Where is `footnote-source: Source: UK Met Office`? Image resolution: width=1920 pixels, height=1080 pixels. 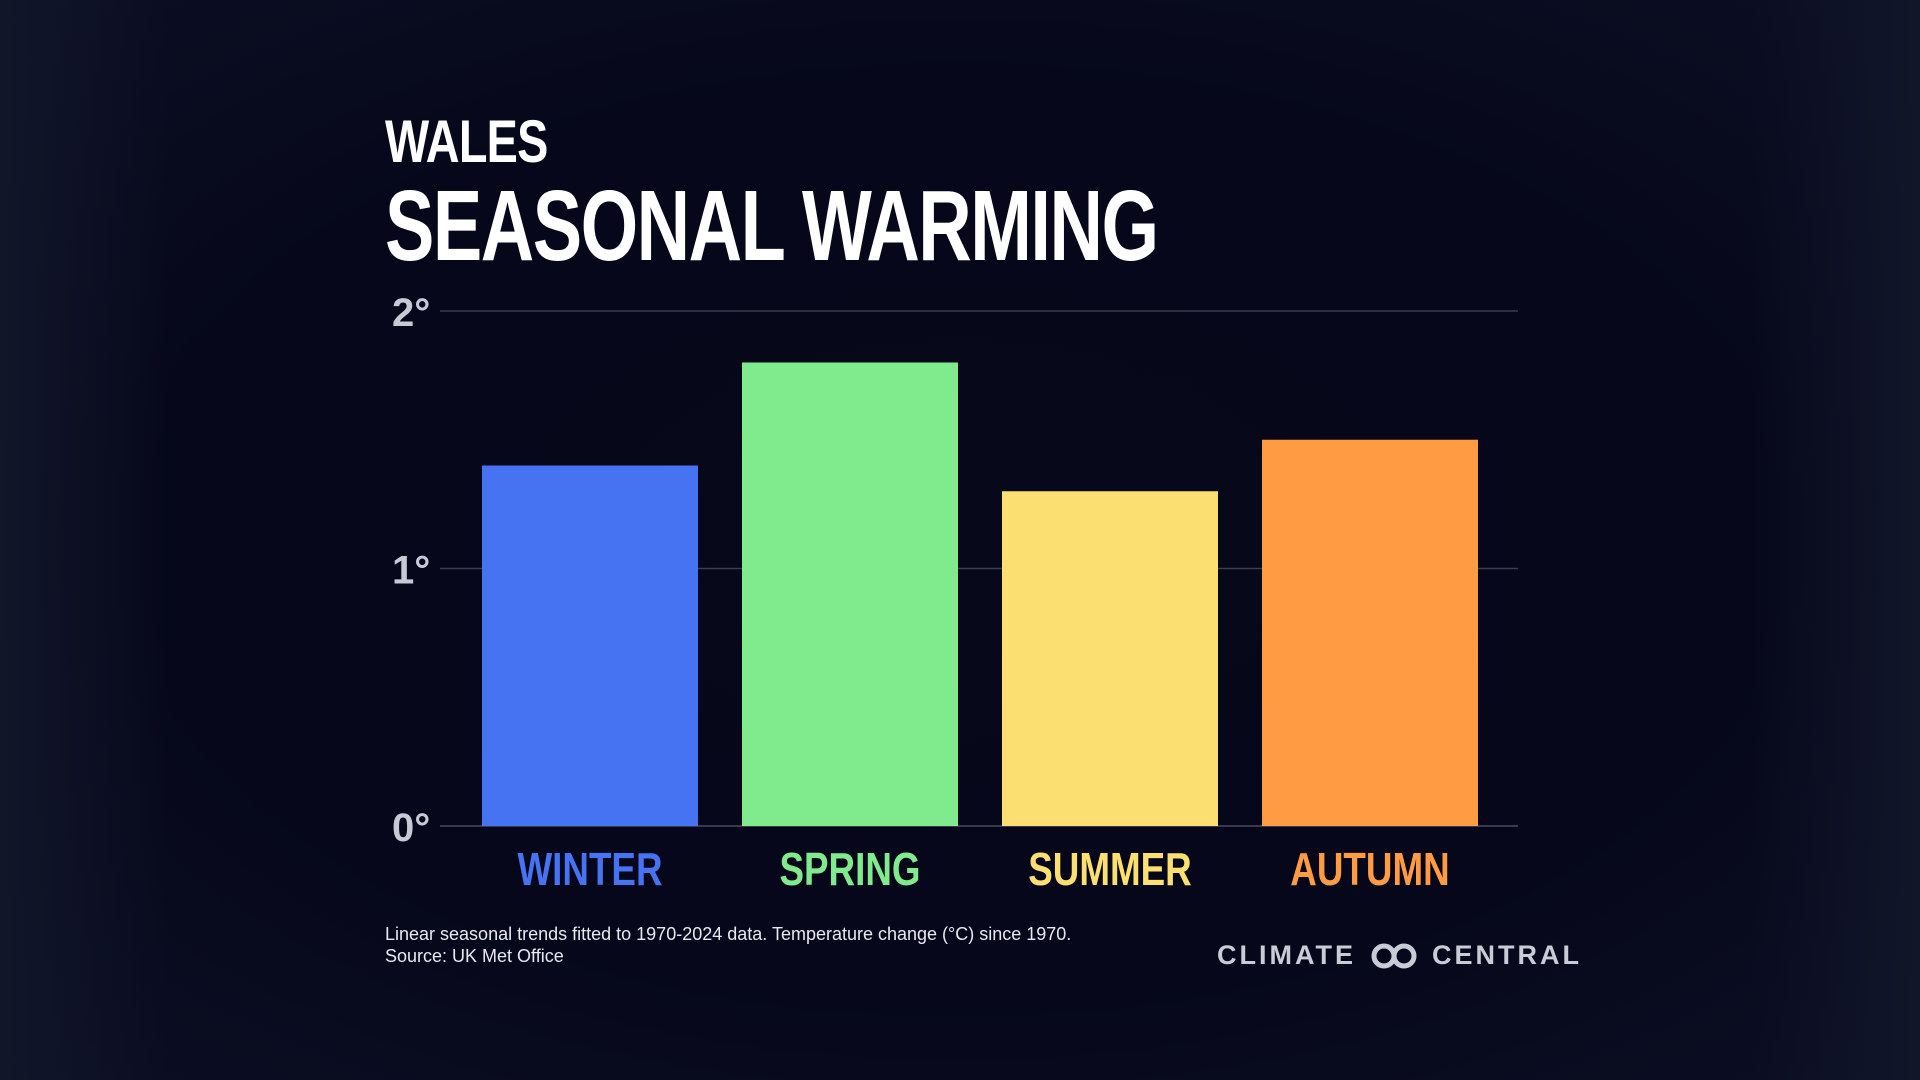 footnote-source: Source: UK Met Office is located at coordinates (474, 956).